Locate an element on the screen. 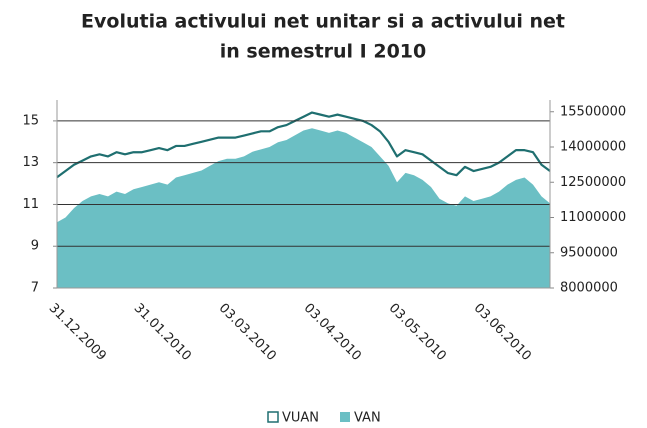 The height and width of the screenshot is (428, 647). x-tick-label: 31.12.2009 is located at coordinates (77, 332).